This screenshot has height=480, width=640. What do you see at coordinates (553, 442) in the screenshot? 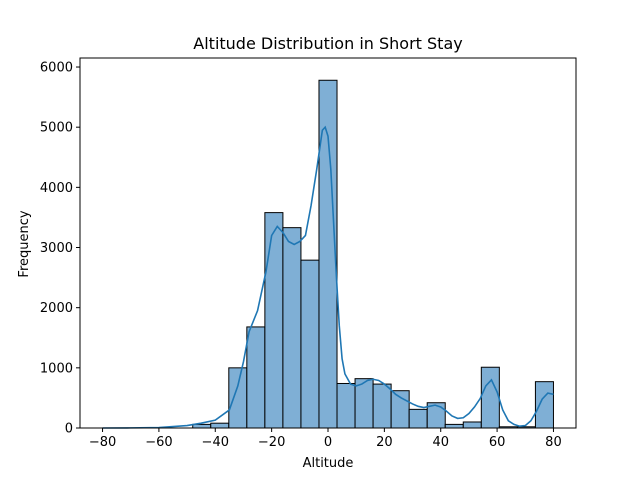
I see `x-tick-label: 80` at bounding box center [553, 442].